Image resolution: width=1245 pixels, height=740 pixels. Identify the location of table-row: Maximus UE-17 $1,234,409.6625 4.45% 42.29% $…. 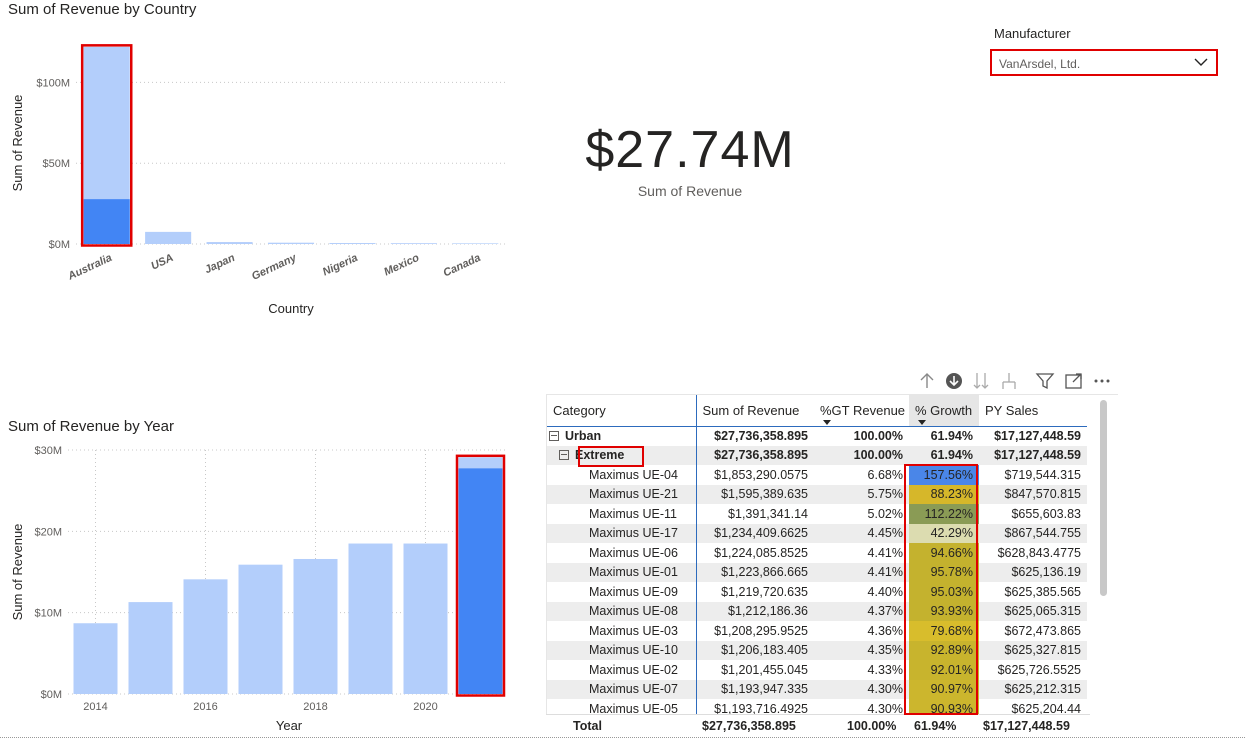
(817, 533).